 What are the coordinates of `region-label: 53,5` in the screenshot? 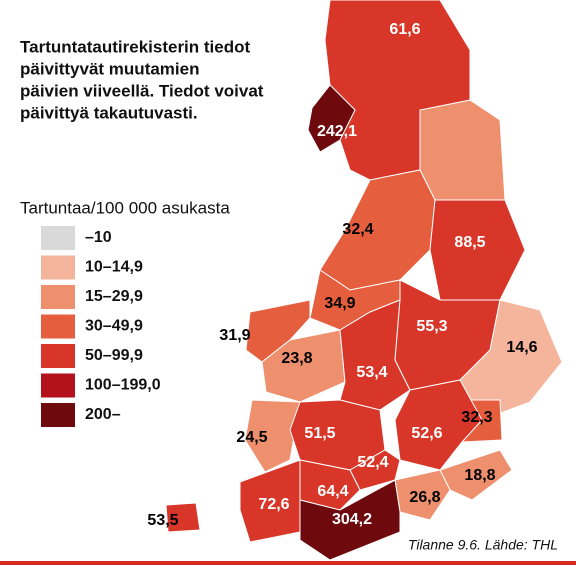 It's located at (162, 520).